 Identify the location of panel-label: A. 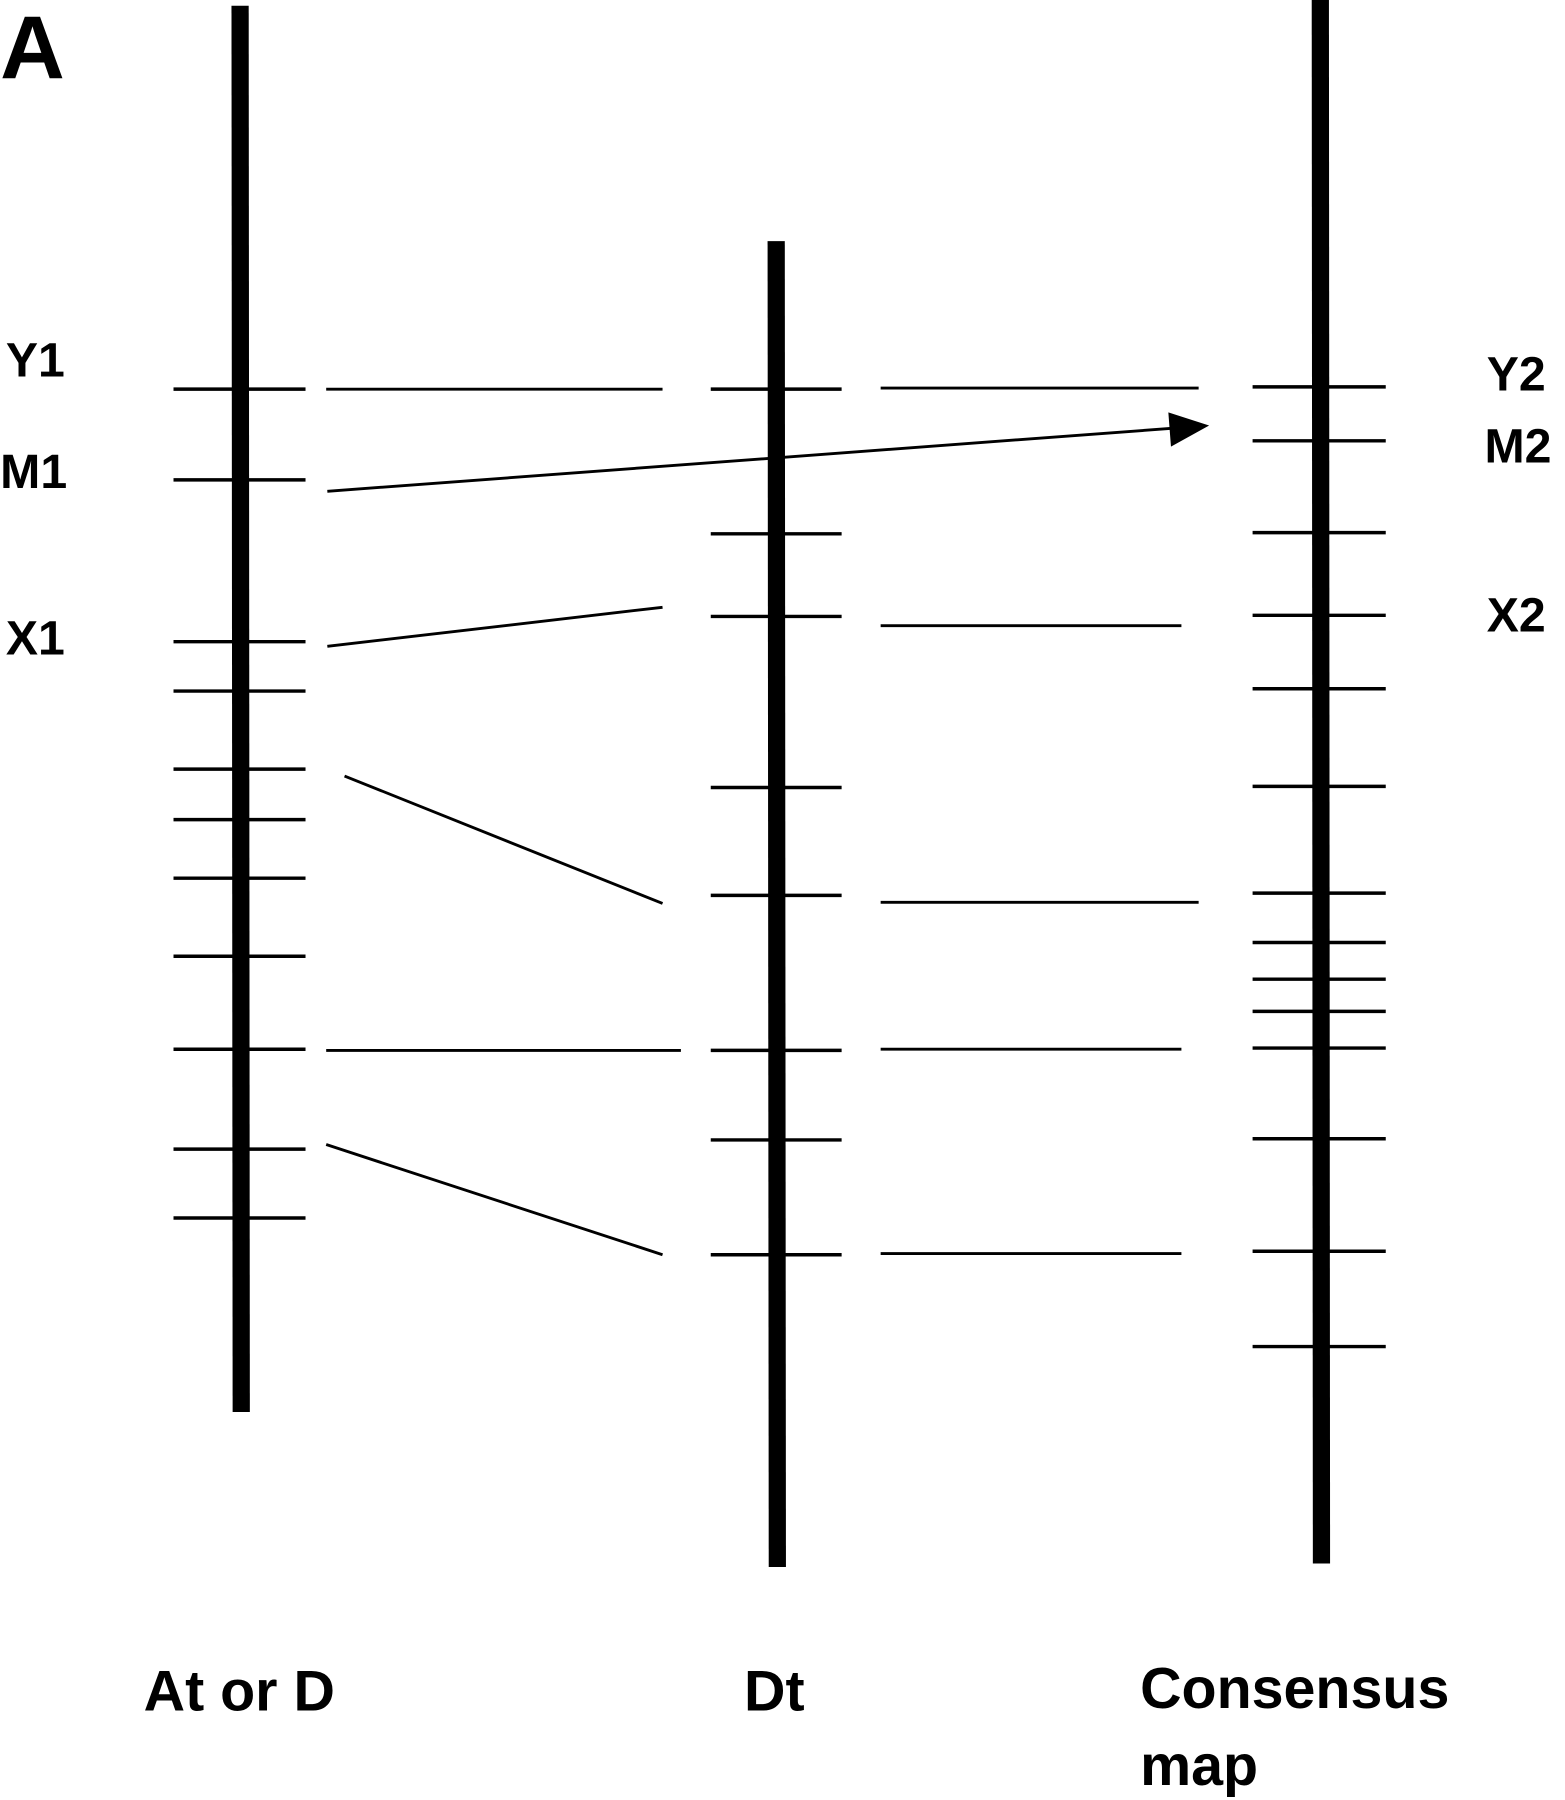
(32, 48).